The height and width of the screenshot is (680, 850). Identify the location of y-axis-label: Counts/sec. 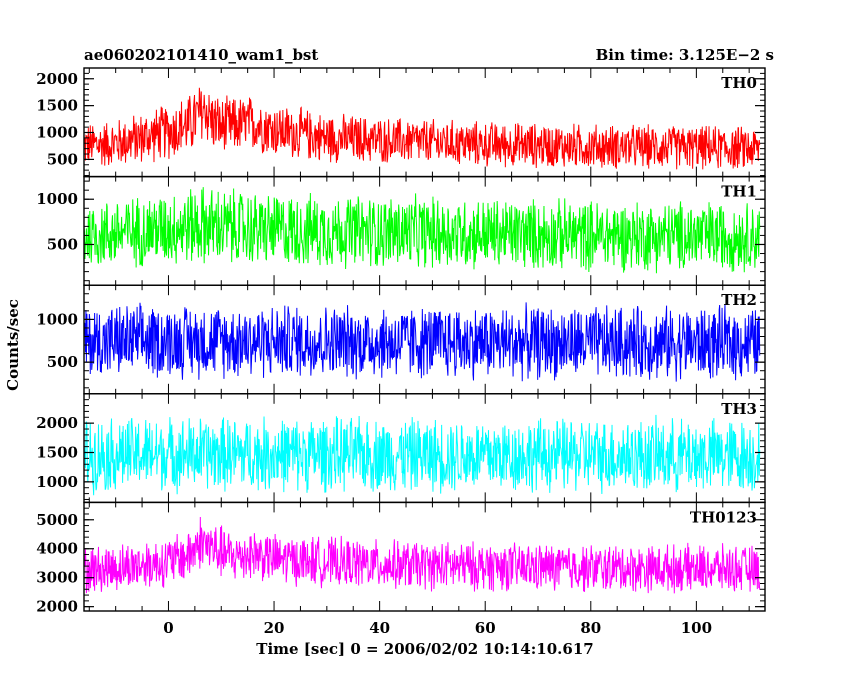
(13, 345).